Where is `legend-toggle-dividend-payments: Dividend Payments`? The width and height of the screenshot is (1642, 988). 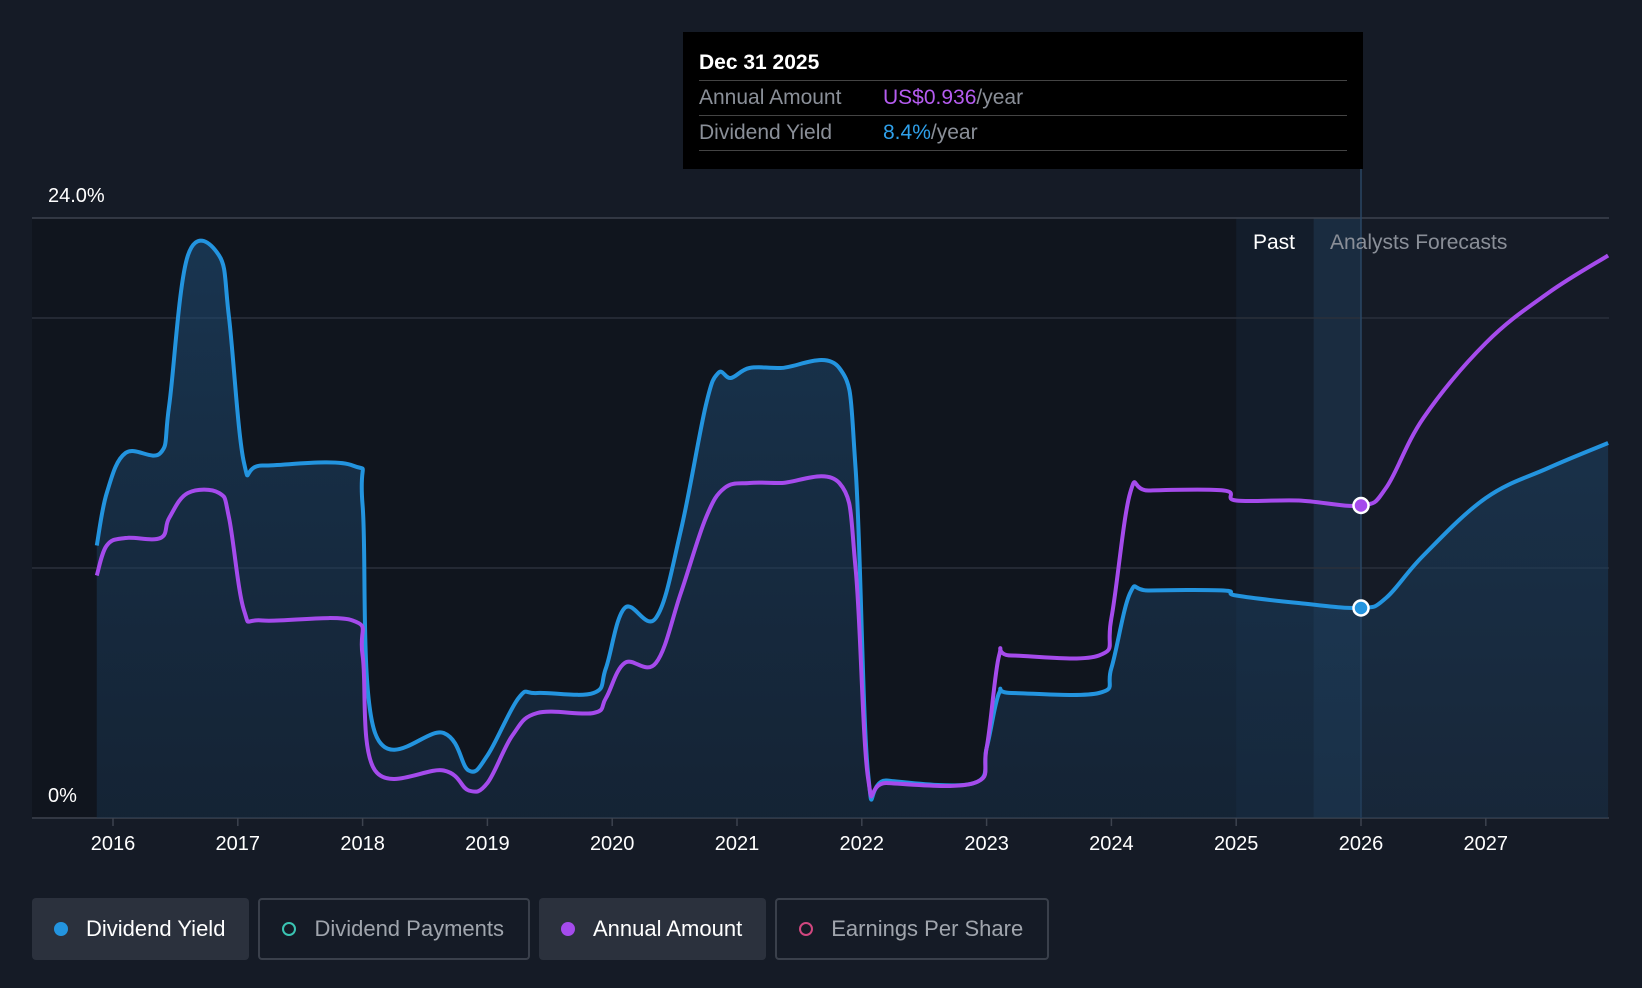
legend-toggle-dividend-payments: Dividend Payments is located at coordinates (394, 929).